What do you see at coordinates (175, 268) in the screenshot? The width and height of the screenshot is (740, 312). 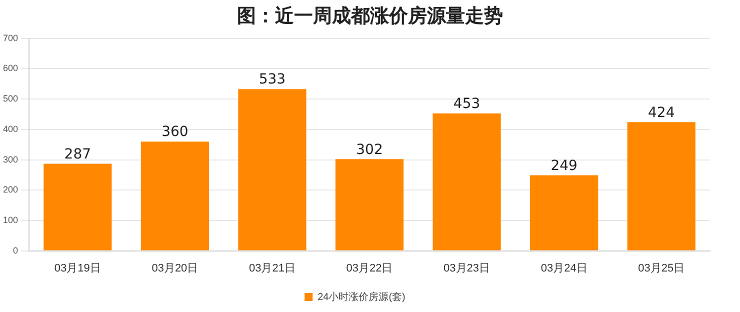 I see `x-tick-label: 03月20日` at bounding box center [175, 268].